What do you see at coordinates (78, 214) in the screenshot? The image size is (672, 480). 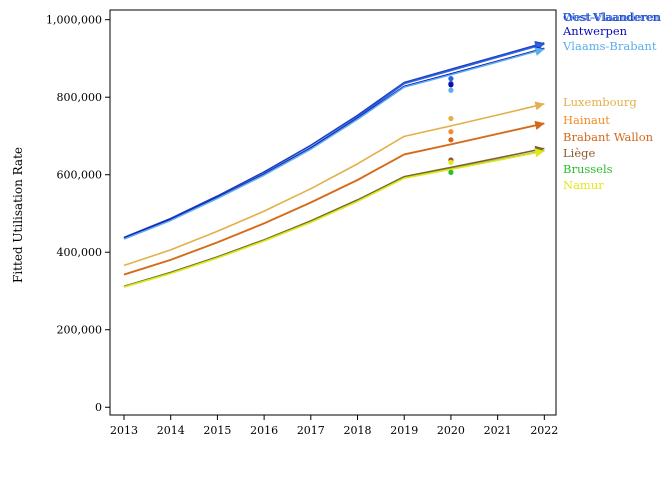 I see `y-axis-ticks: 0 200,000 400,000 600,000 800,000 1,000,000` at bounding box center [78, 214].